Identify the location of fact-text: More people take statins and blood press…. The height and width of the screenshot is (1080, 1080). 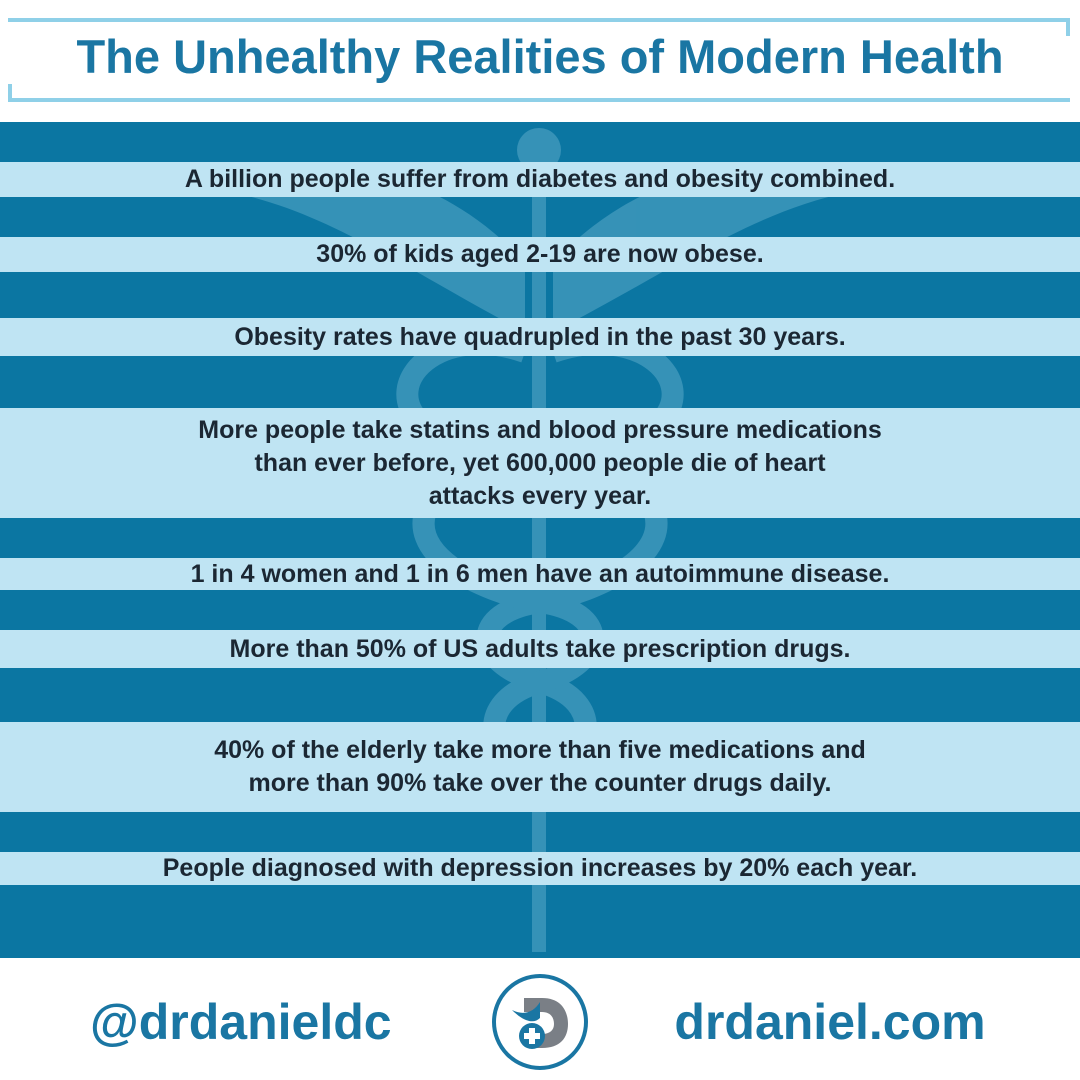
(540, 429).